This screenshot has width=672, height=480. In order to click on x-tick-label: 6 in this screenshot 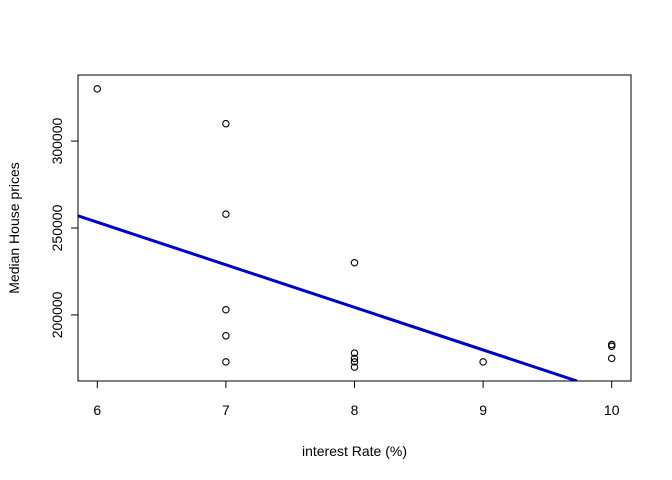, I will do `click(97, 410)`.